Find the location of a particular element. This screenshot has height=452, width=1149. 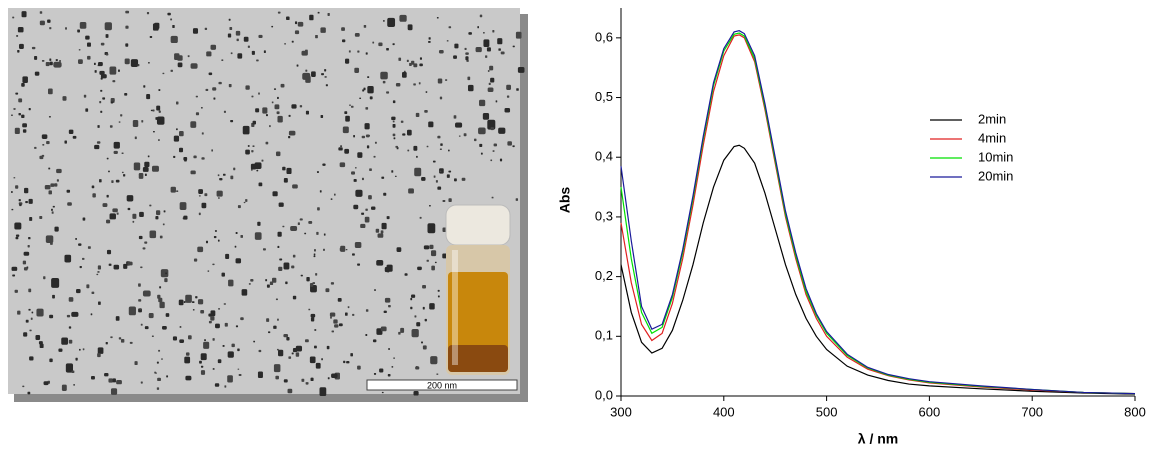

x-tick-label: 400 is located at coordinates (724, 411).